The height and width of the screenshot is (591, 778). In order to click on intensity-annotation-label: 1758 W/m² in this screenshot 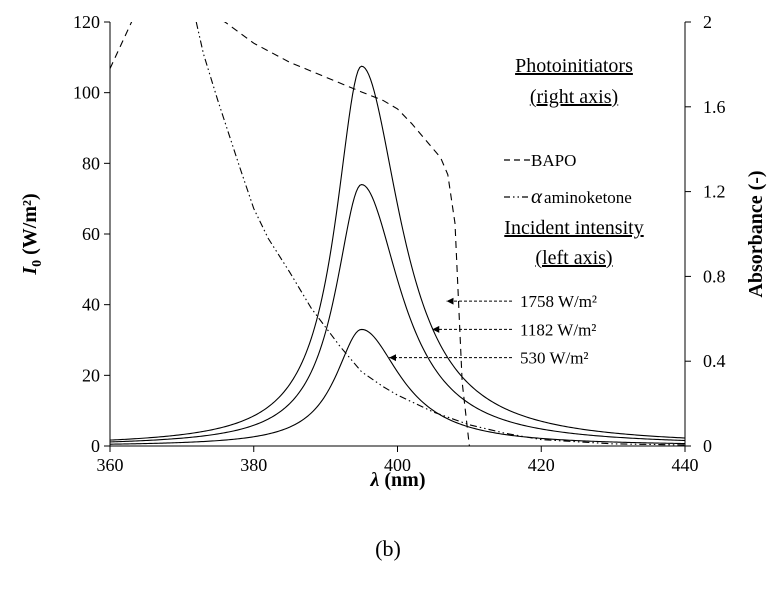, I will do `click(558, 301)`.